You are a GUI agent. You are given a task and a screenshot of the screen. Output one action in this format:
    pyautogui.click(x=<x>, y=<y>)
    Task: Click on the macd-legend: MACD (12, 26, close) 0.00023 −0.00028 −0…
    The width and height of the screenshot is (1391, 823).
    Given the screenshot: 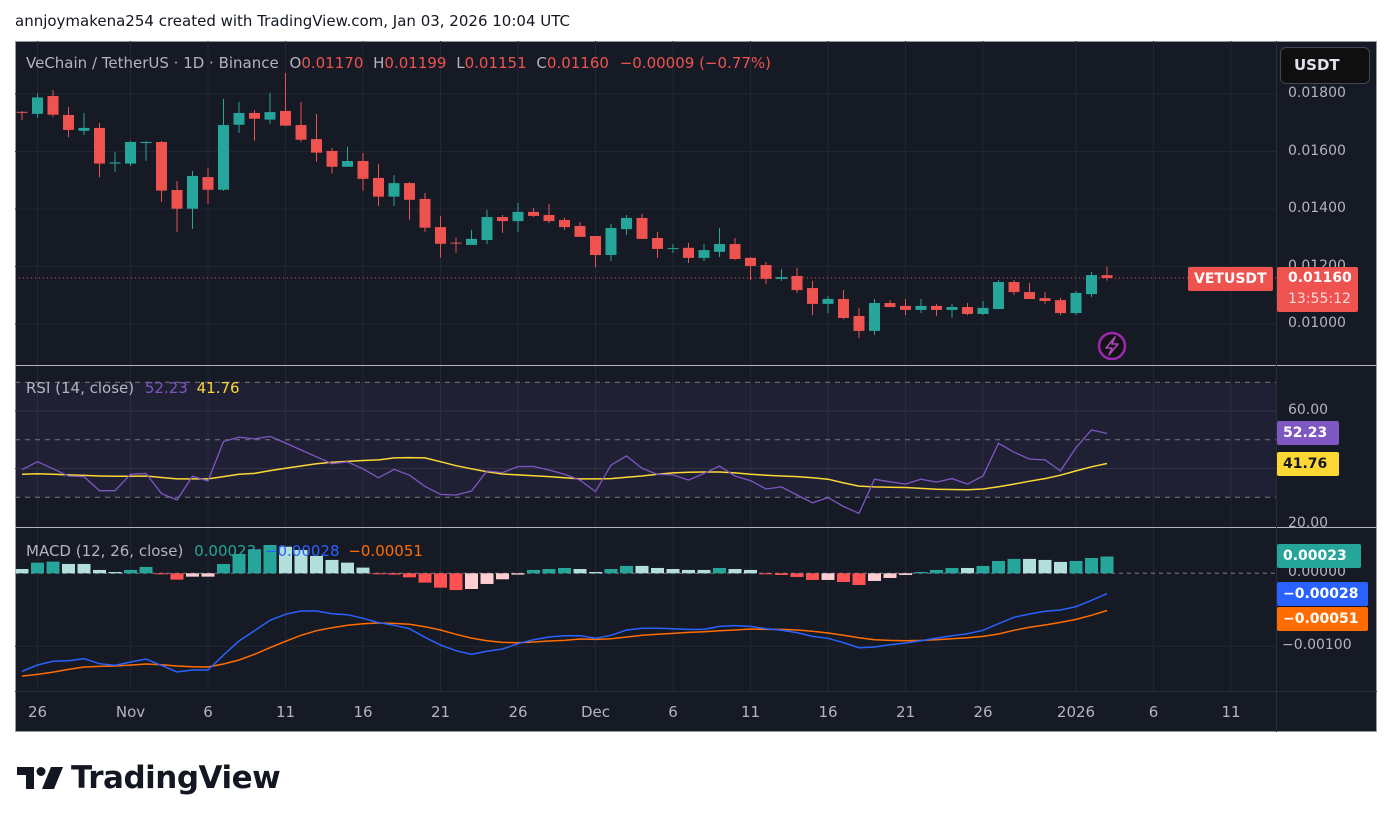 What is the action you would take?
    pyautogui.click(x=224, y=551)
    